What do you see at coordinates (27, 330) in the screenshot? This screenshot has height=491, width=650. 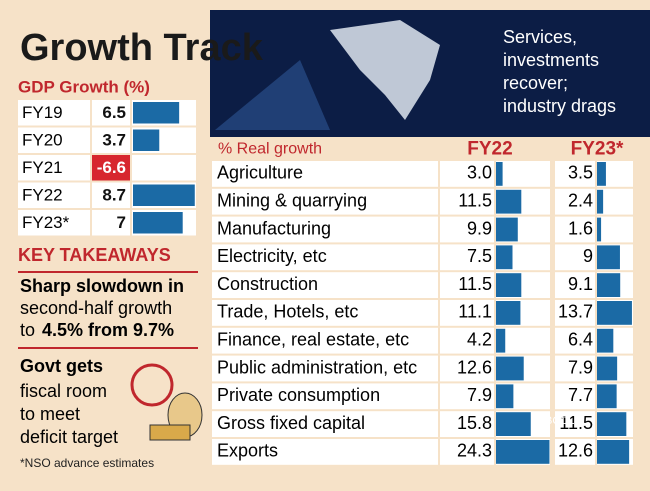 I see `takeaway-1: to` at bounding box center [27, 330].